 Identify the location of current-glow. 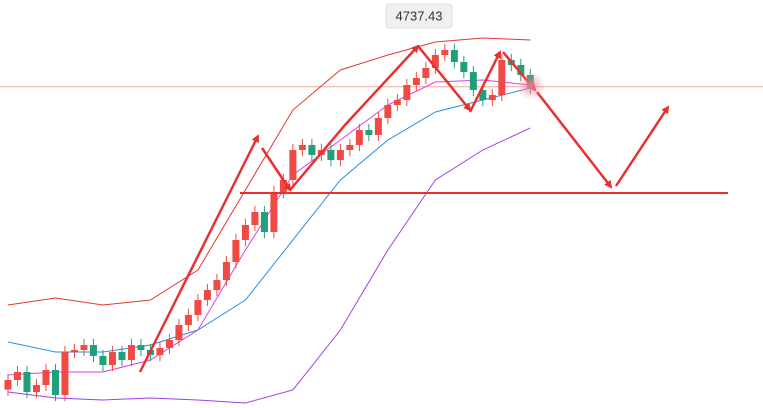
(531, 86).